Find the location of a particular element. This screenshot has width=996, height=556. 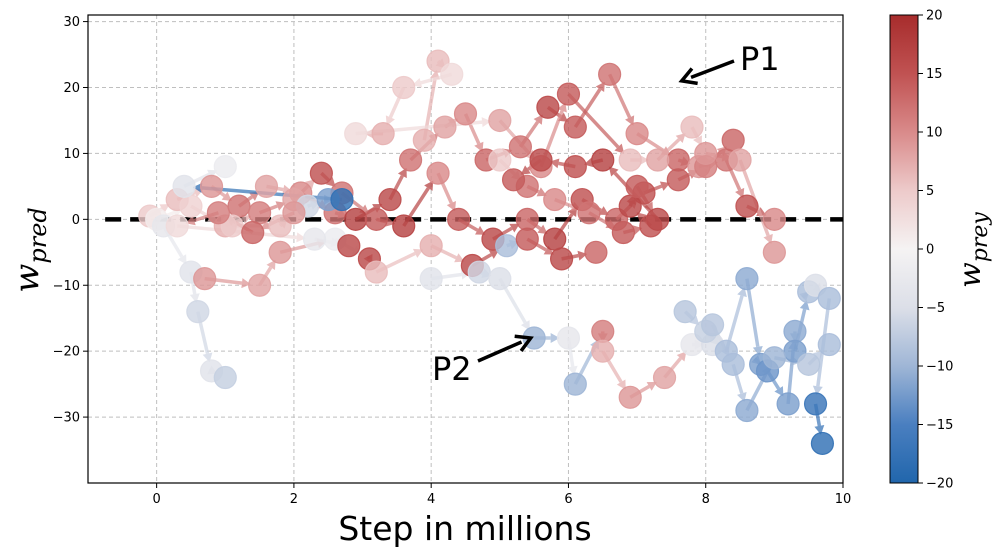

y-axis-label: wpred is located at coordinates (29, 250).